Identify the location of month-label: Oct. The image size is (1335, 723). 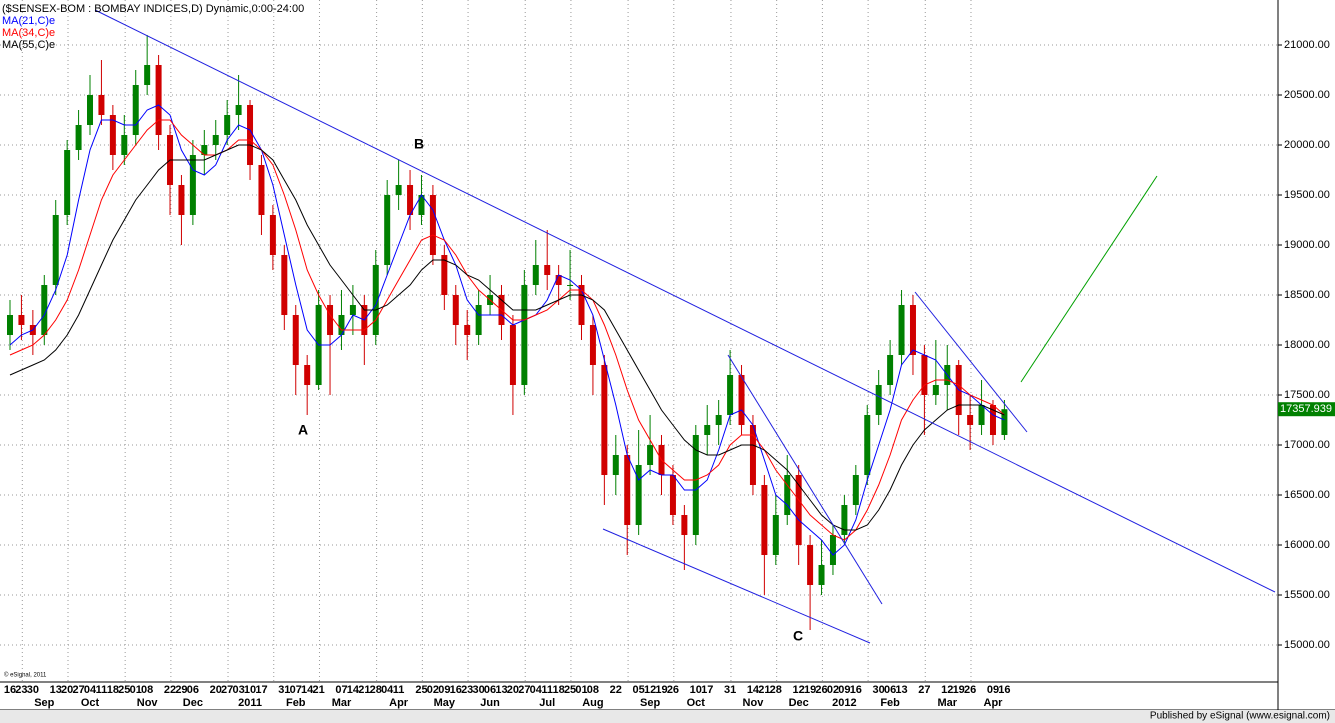
(90, 703).